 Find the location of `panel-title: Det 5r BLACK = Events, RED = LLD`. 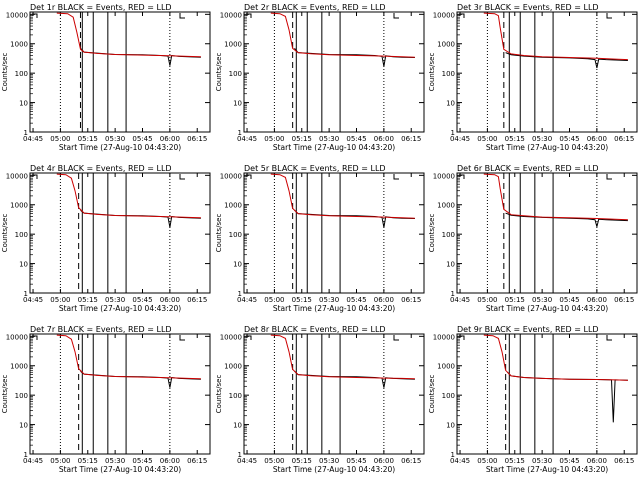

panel-title: Det 5r BLACK = Events, RED = LLD is located at coordinates (315, 168).